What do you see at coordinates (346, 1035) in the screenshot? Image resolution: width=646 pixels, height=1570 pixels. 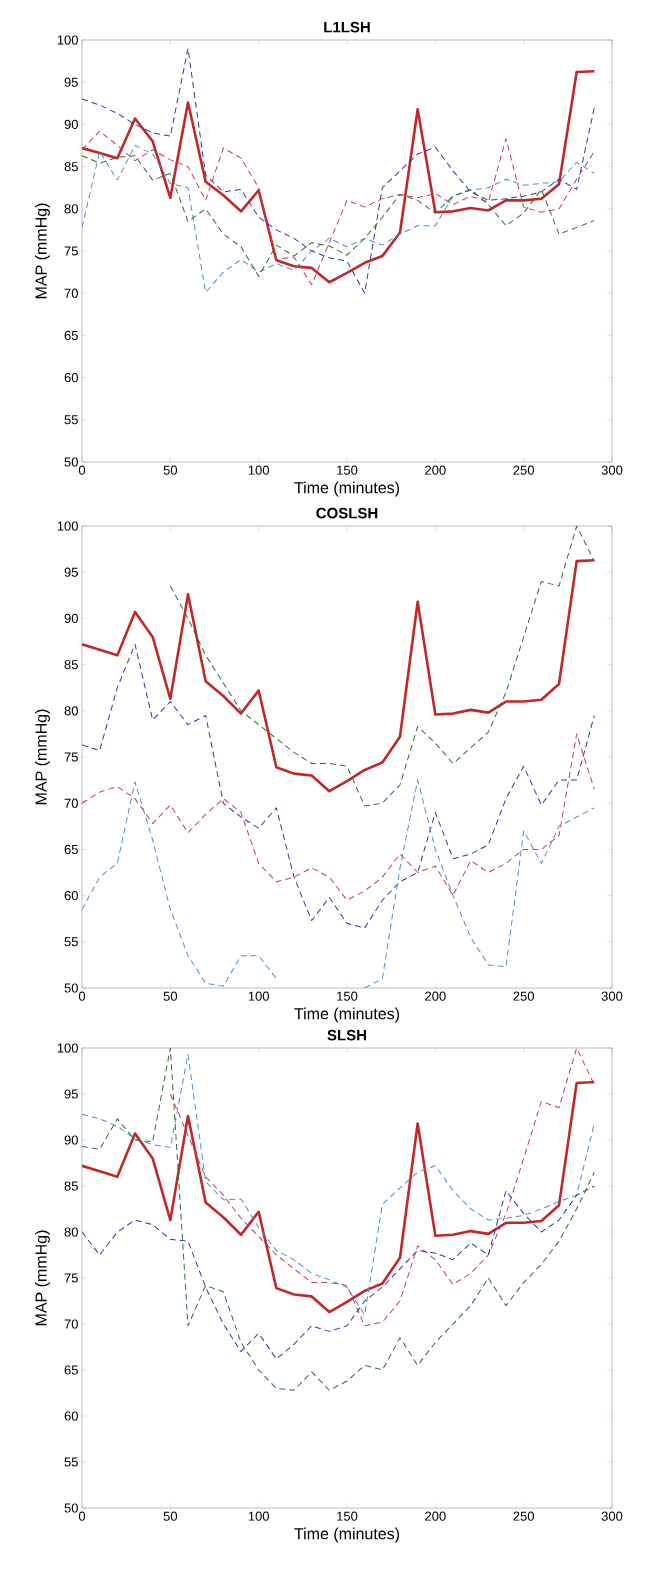 I see `chart-title: SLSH` at bounding box center [346, 1035].